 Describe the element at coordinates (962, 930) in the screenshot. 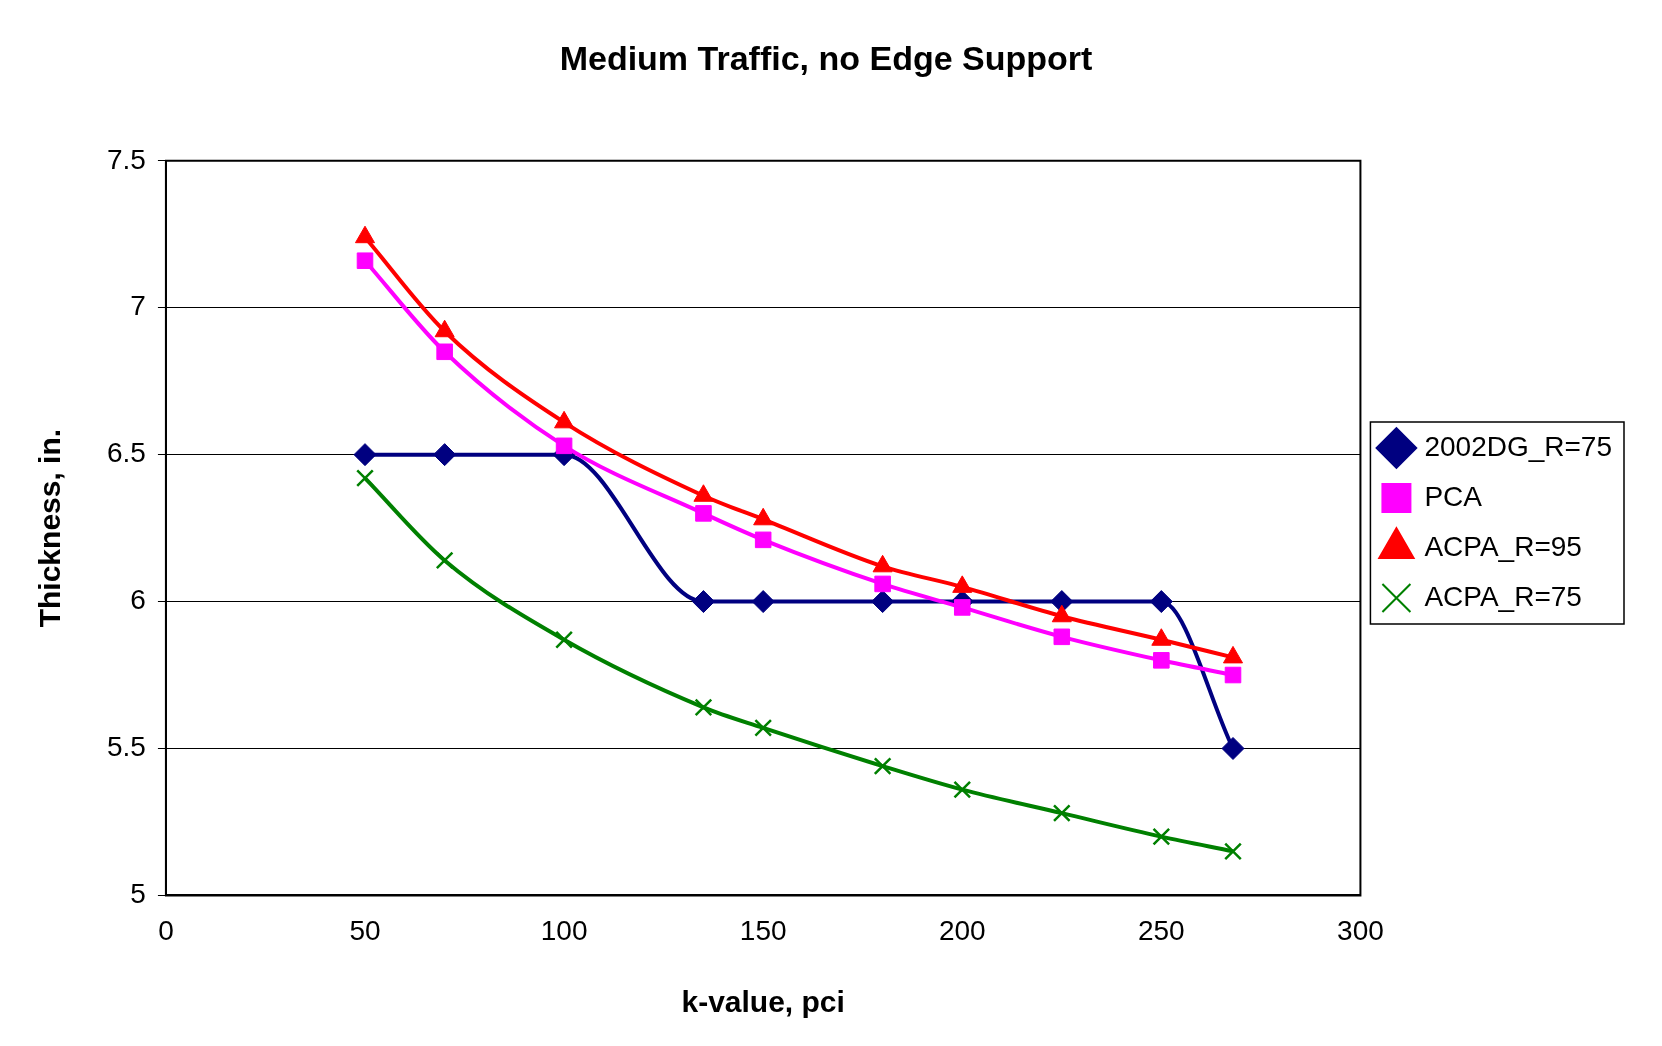

I see `x-tick-label: 200` at that location.